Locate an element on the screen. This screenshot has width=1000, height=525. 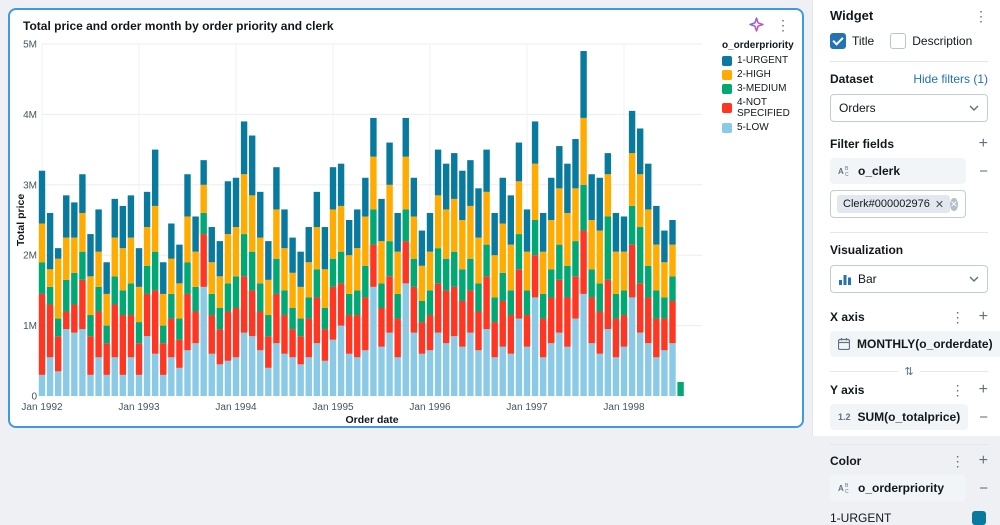
visualization-select: Bar is located at coordinates (909, 279).